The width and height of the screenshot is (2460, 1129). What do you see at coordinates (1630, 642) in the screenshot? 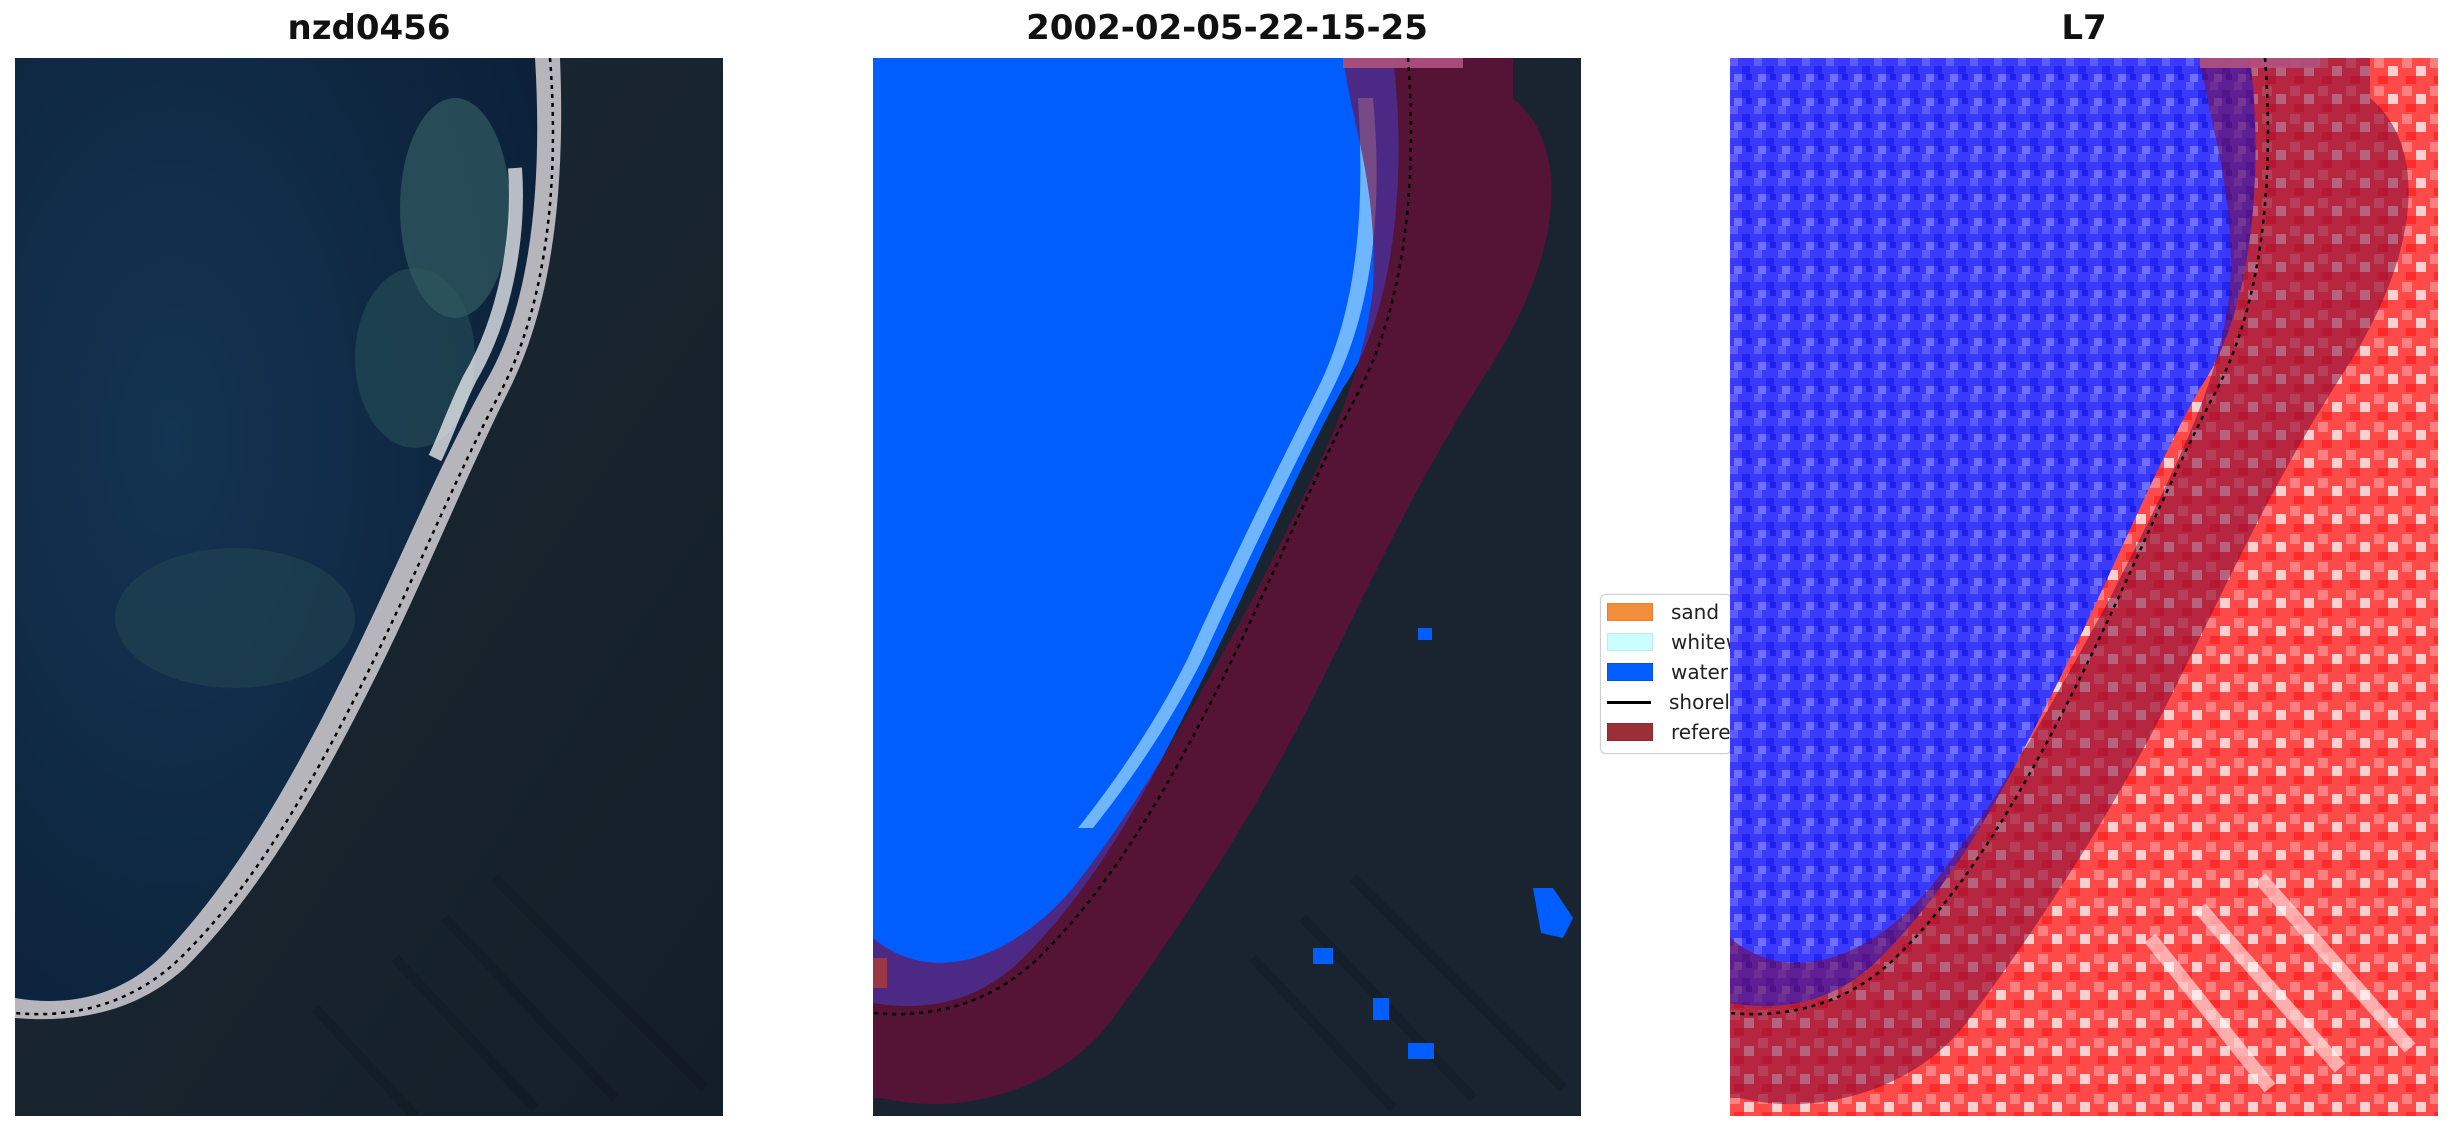
I see `legend-swatch-whitewater` at bounding box center [1630, 642].